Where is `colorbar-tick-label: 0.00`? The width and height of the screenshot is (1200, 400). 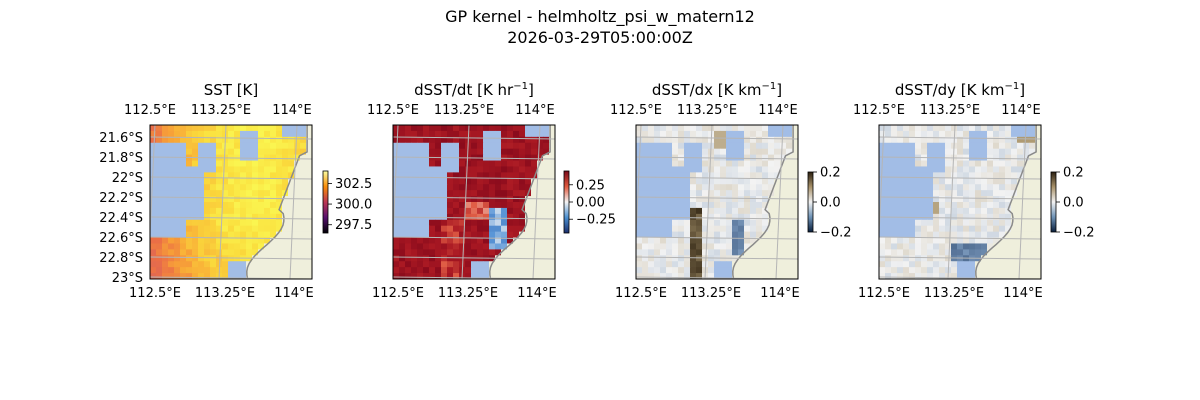 colorbar-tick-label: 0.00 is located at coordinates (590, 203).